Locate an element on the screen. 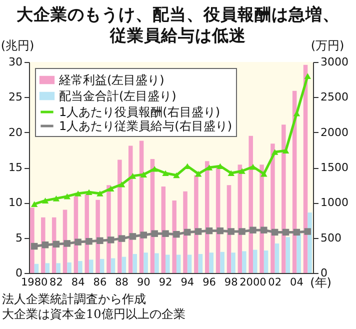 The image size is (356, 329). x-tick-label: 90 is located at coordinates (143, 282).